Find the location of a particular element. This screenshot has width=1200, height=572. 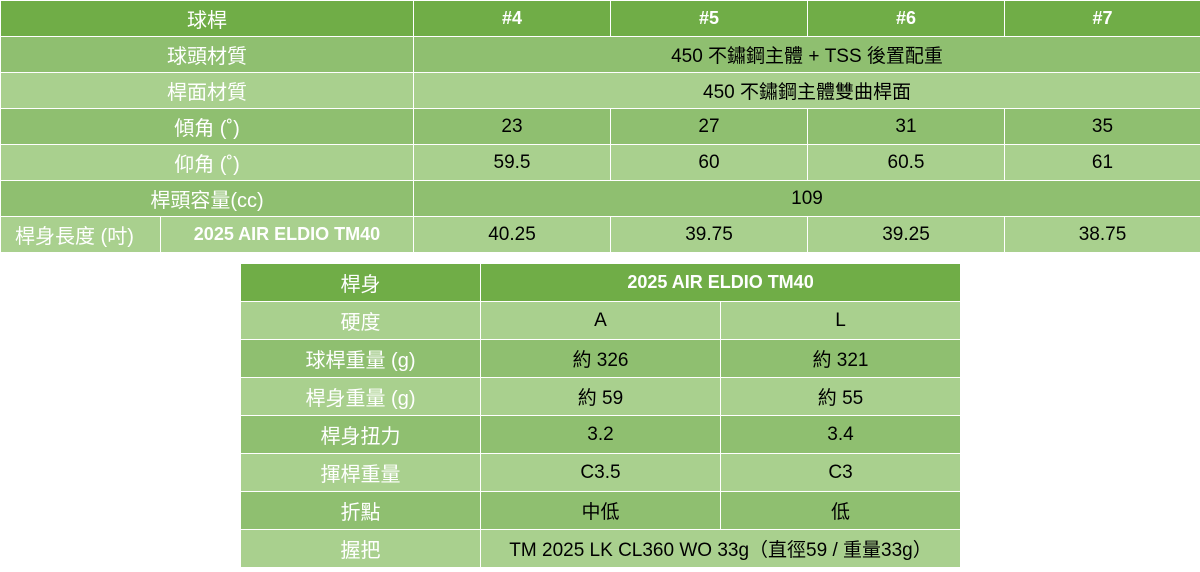

loft-value: 27 is located at coordinates (709, 126).